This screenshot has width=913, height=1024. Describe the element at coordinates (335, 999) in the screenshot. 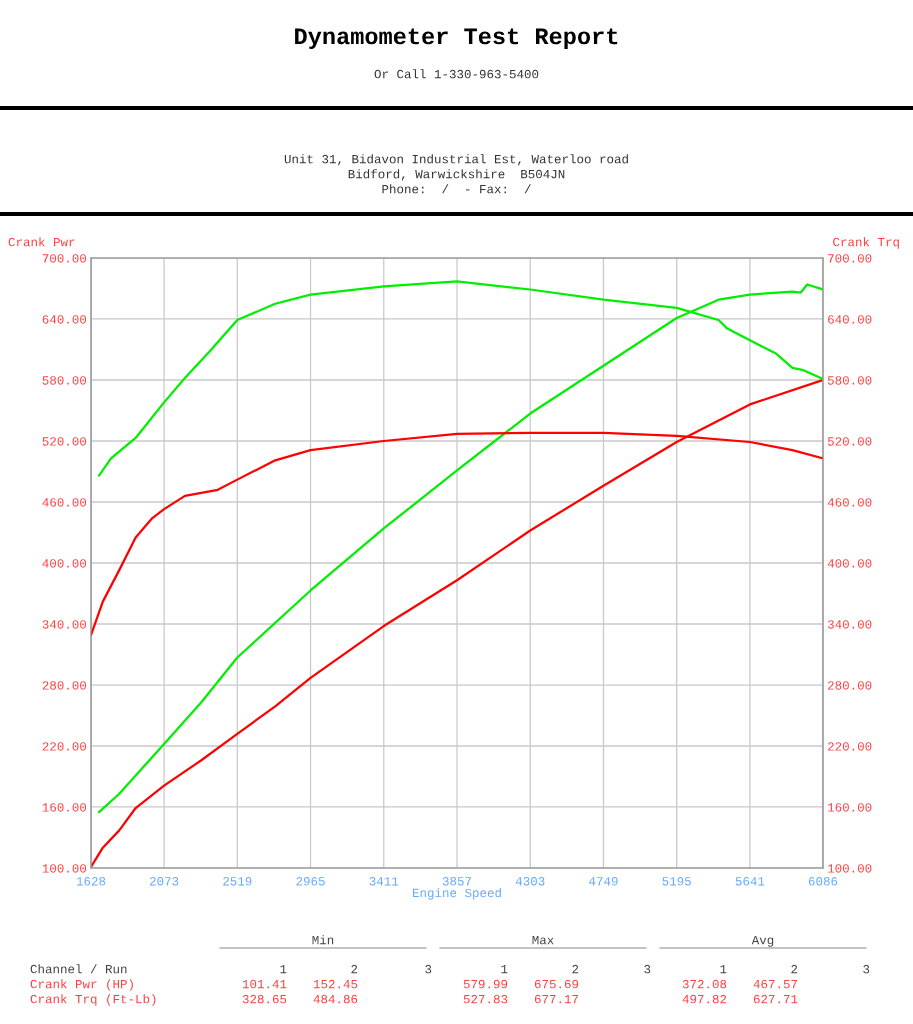

I see `text: 484.86` at that location.